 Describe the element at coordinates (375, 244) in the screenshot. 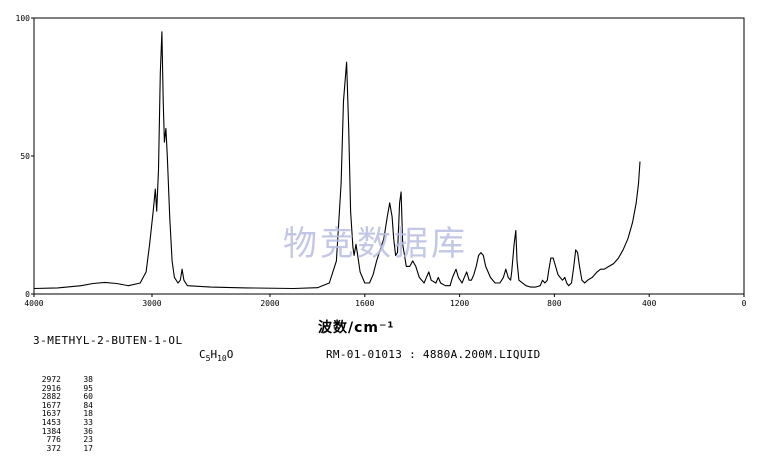

I see `watermark-text: 物竞数据库` at that location.